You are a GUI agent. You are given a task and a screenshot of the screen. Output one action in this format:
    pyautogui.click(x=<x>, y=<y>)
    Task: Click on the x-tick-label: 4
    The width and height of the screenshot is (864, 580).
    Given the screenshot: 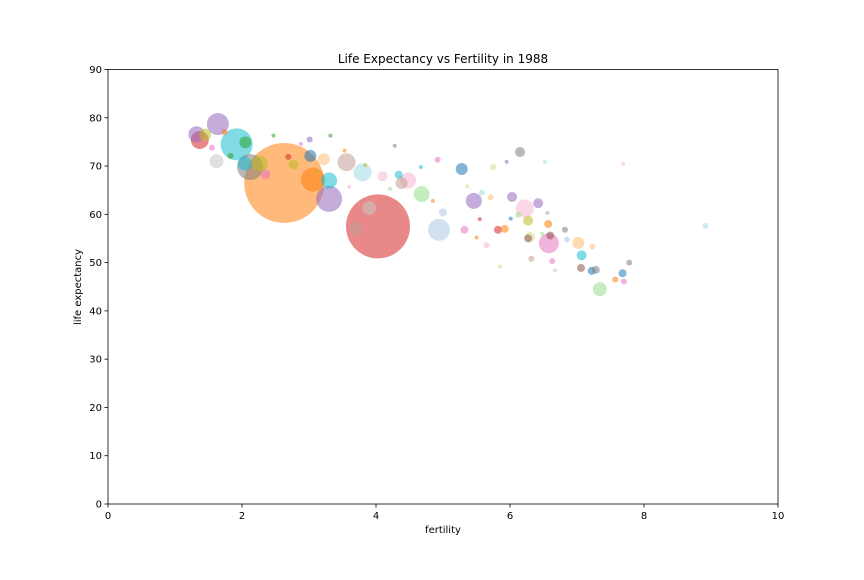 What is the action you would take?
    pyautogui.click(x=376, y=516)
    